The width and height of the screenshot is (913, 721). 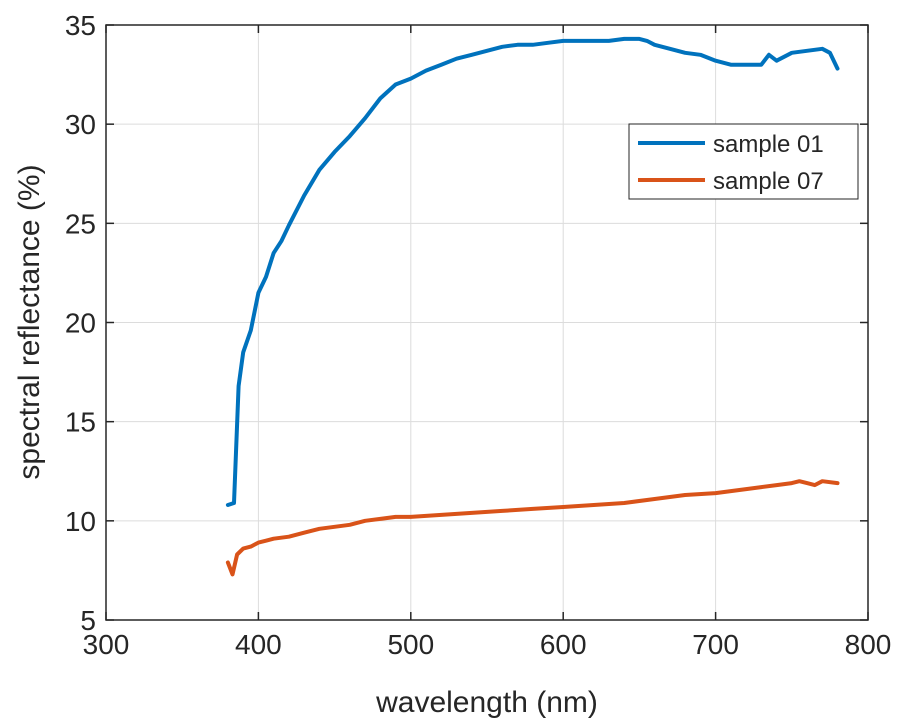 What do you see at coordinates (258, 644) in the screenshot?
I see `x-tick-label: 400` at bounding box center [258, 644].